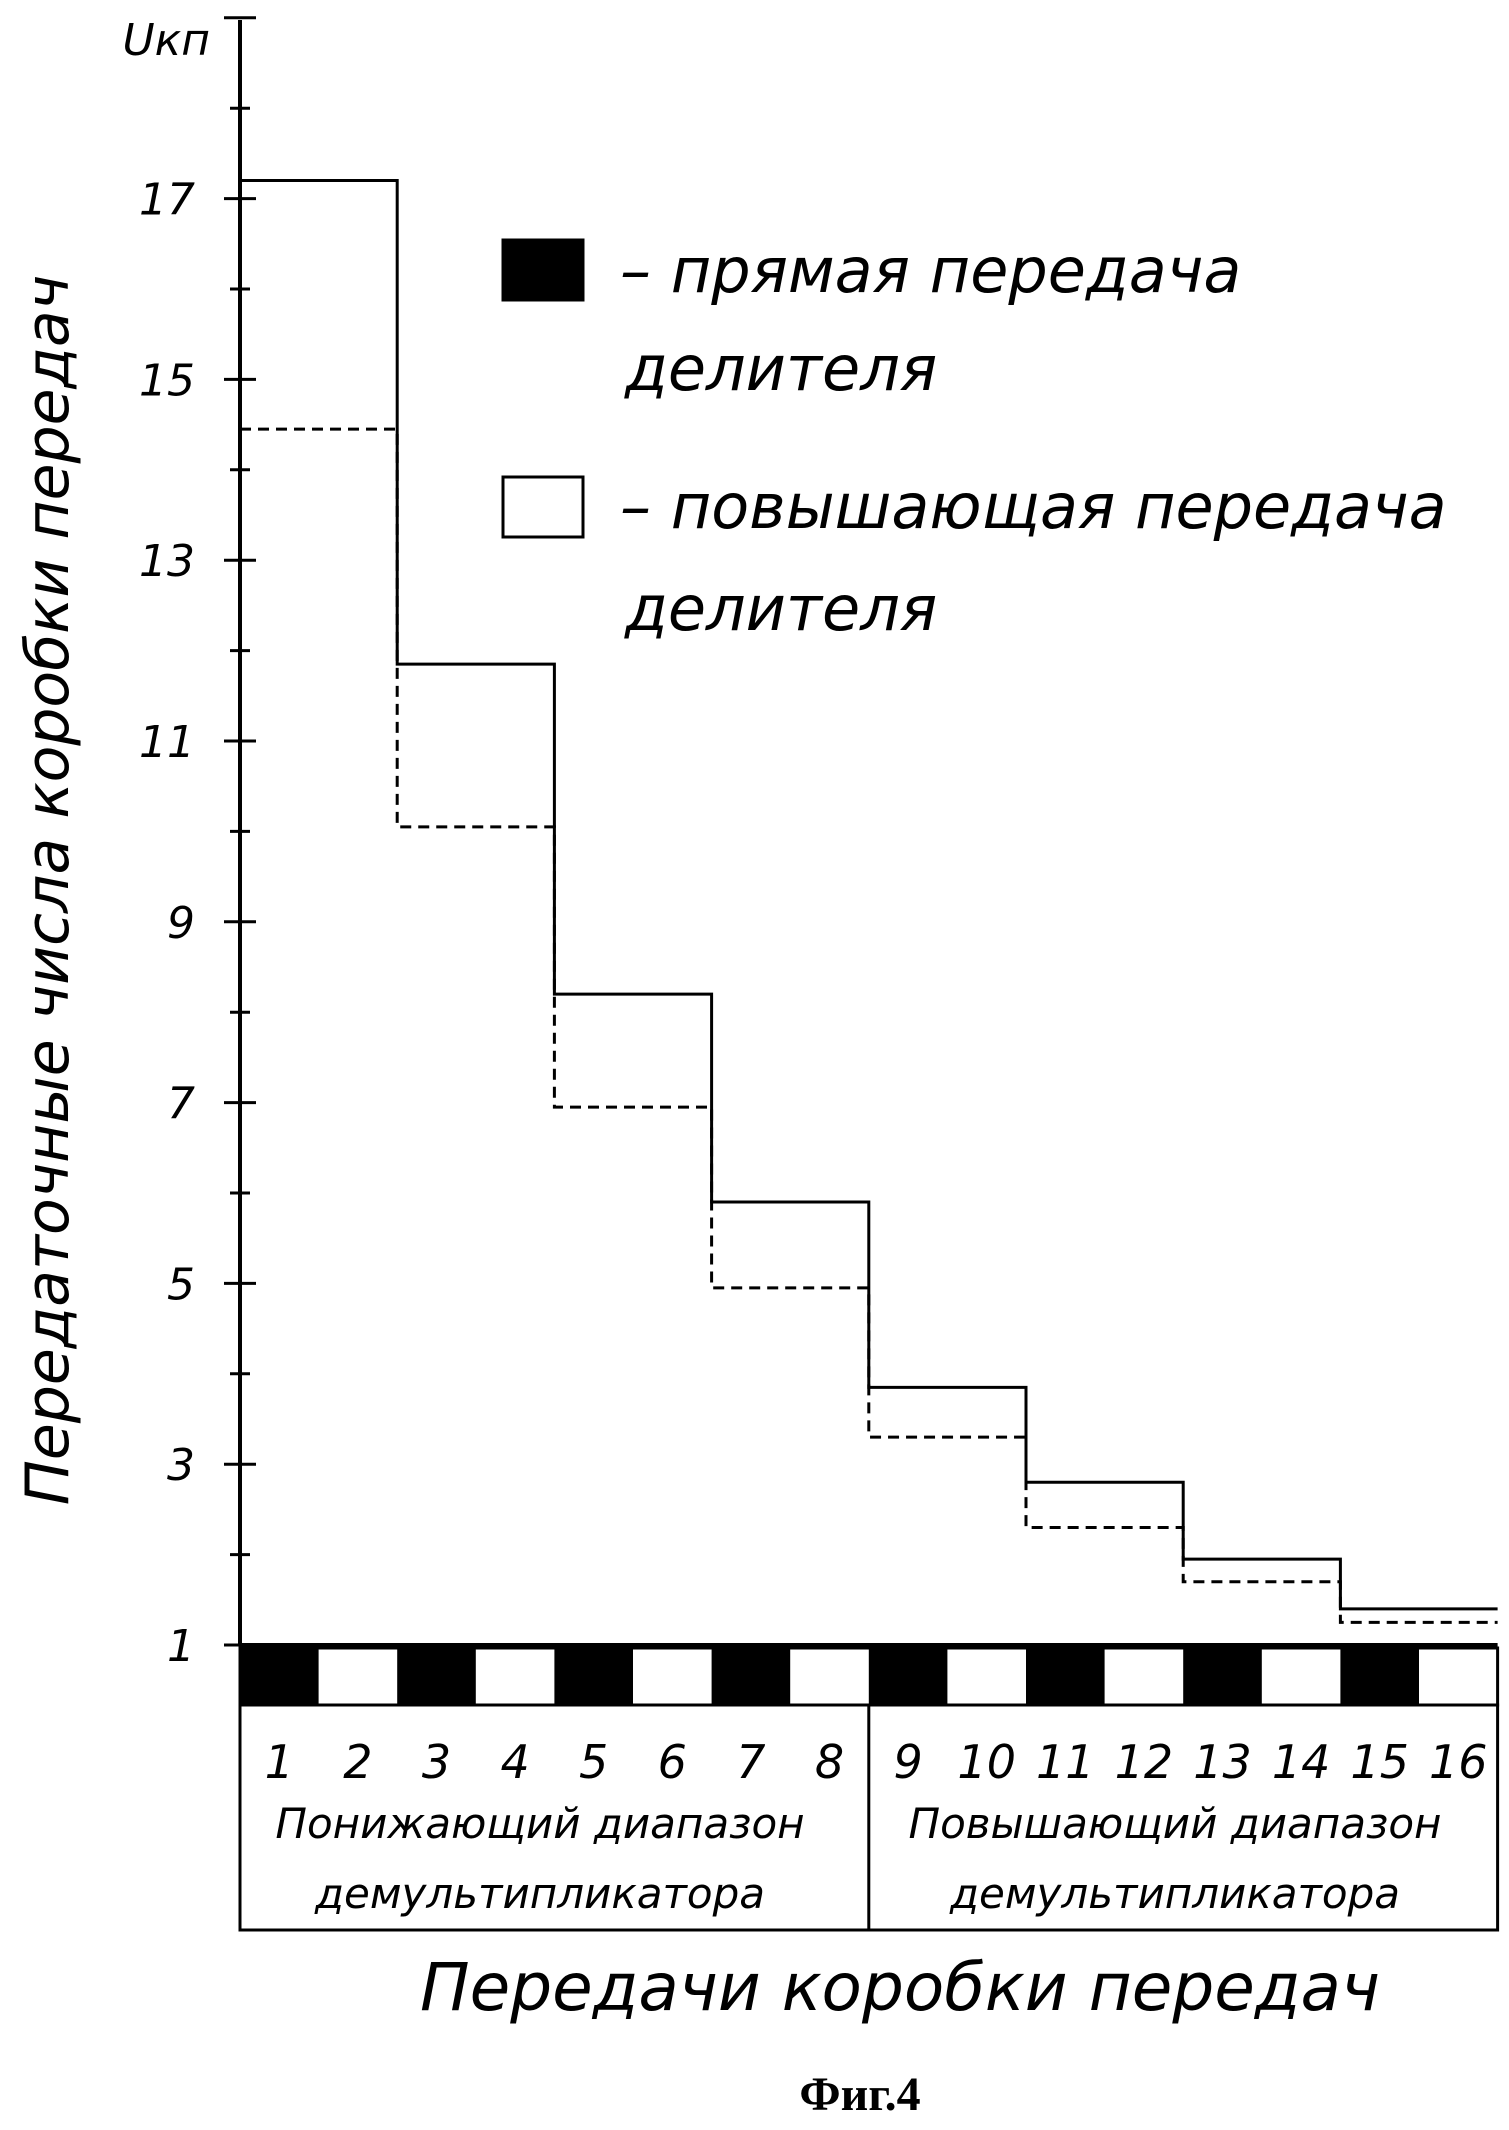 Image resolution: width=1509 pixels, height=2130 pixels. Describe the element at coordinates (1144, 1762) in the screenshot. I see `x-tick-label: 12` at that location.